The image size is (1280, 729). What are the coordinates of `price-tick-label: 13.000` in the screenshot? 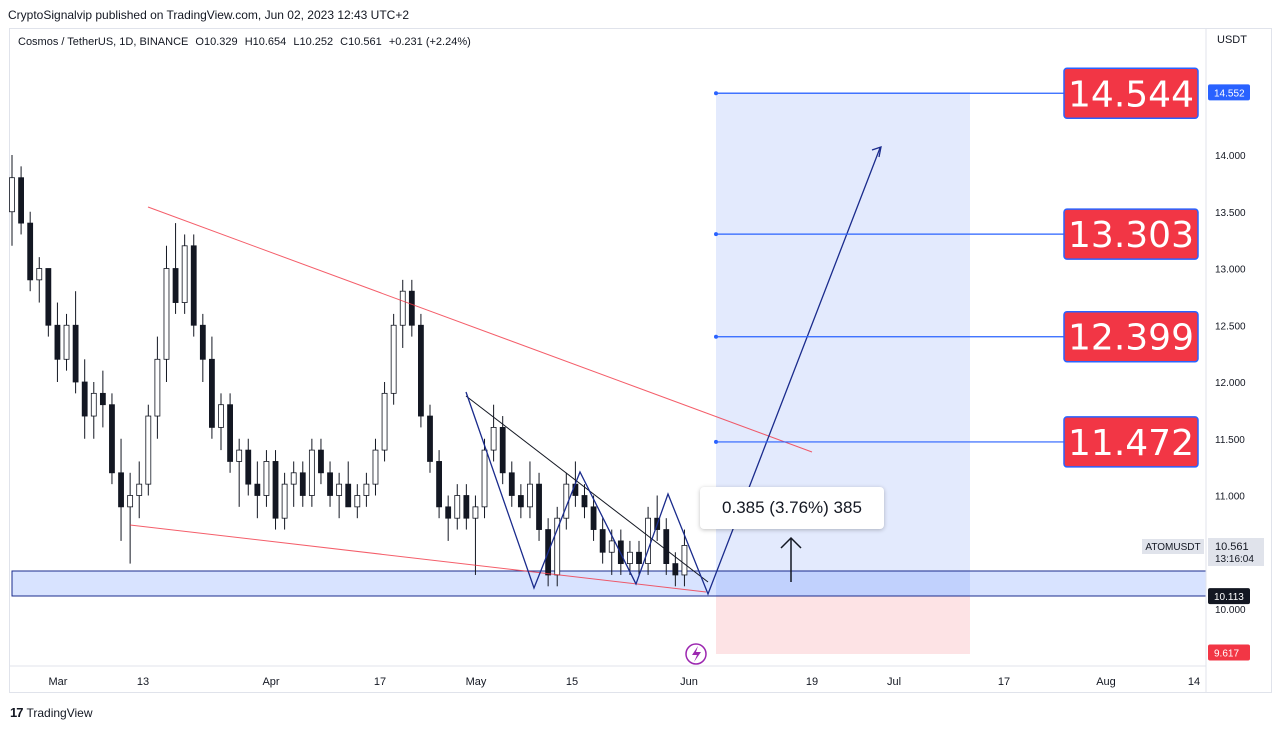 It's located at (1230, 270).